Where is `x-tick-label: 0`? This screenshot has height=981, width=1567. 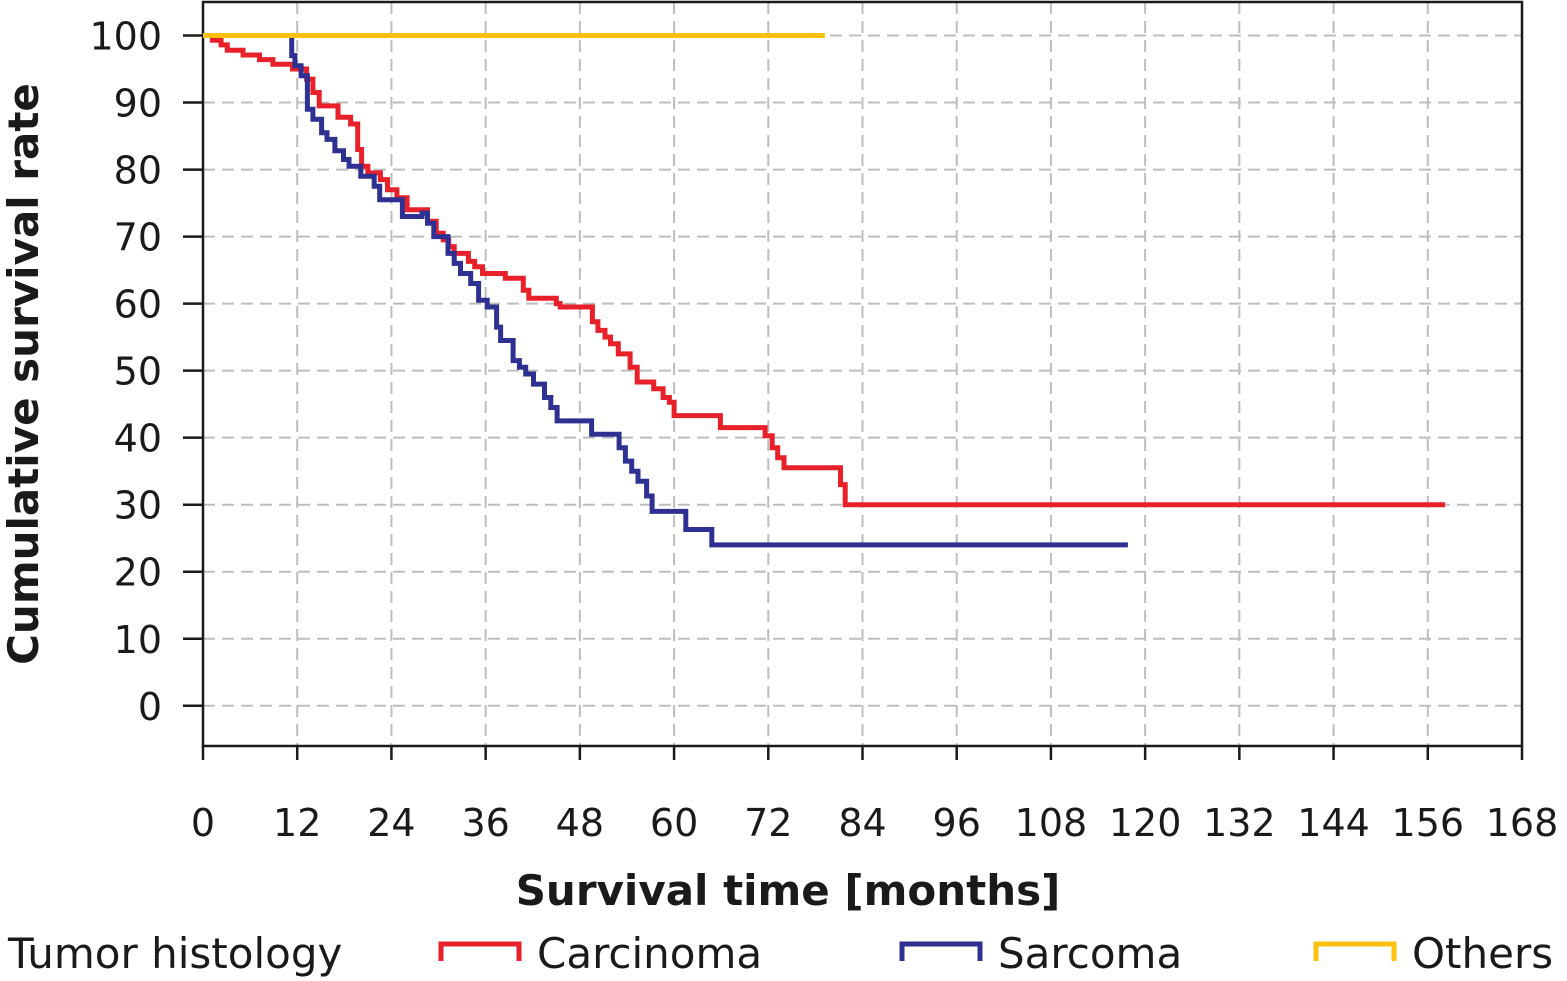 x-tick-label: 0 is located at coordinates (203, 823).